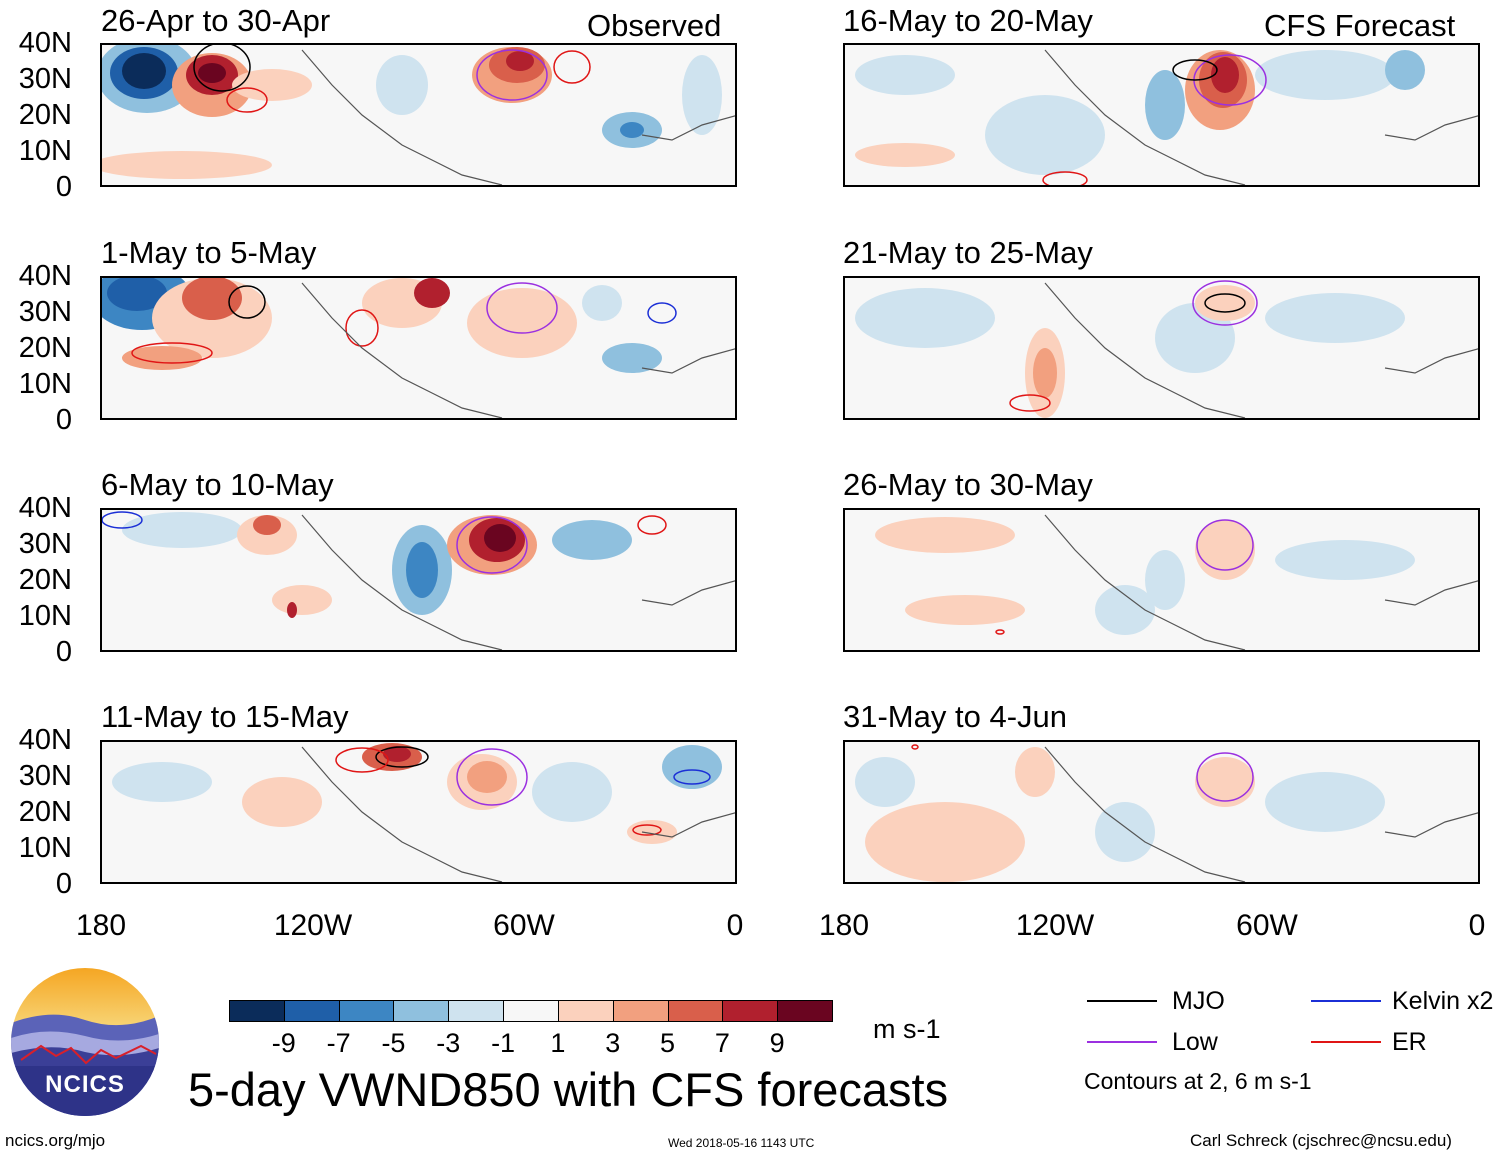 The width and height of the screenshot is (1510, 1157). Describe the element at coordinates (63, 884) in the screenshot. I see `y-tick-row4-5: 0` at that location.